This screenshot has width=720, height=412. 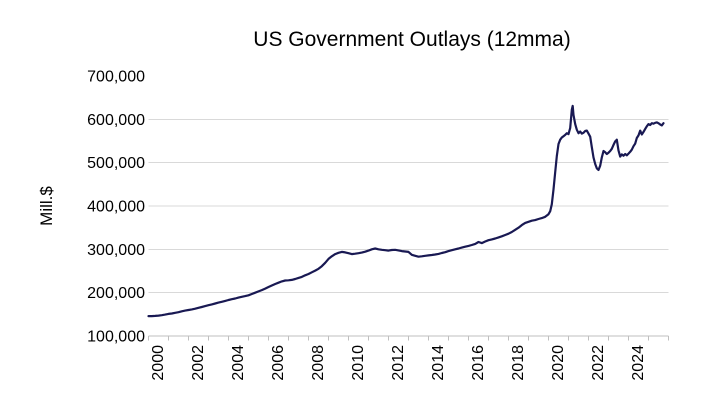 What do you see at coordinates (46, 206) in the screenshot?
I see `y-axis-title: Mill.$` at bounding box center [46, 206].